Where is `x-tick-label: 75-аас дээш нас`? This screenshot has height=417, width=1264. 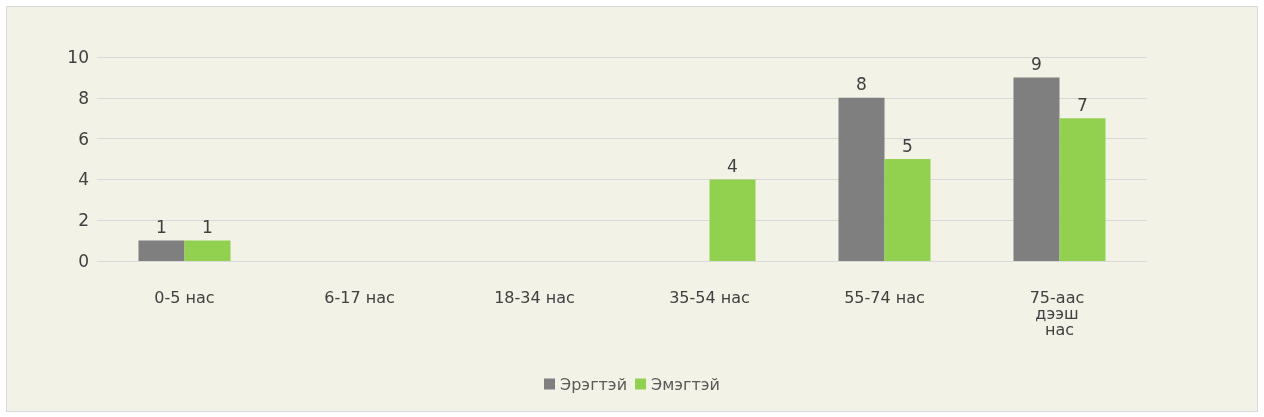 x-tick-label: 75-аас дээш нас is located at coordinates (1059, 313).